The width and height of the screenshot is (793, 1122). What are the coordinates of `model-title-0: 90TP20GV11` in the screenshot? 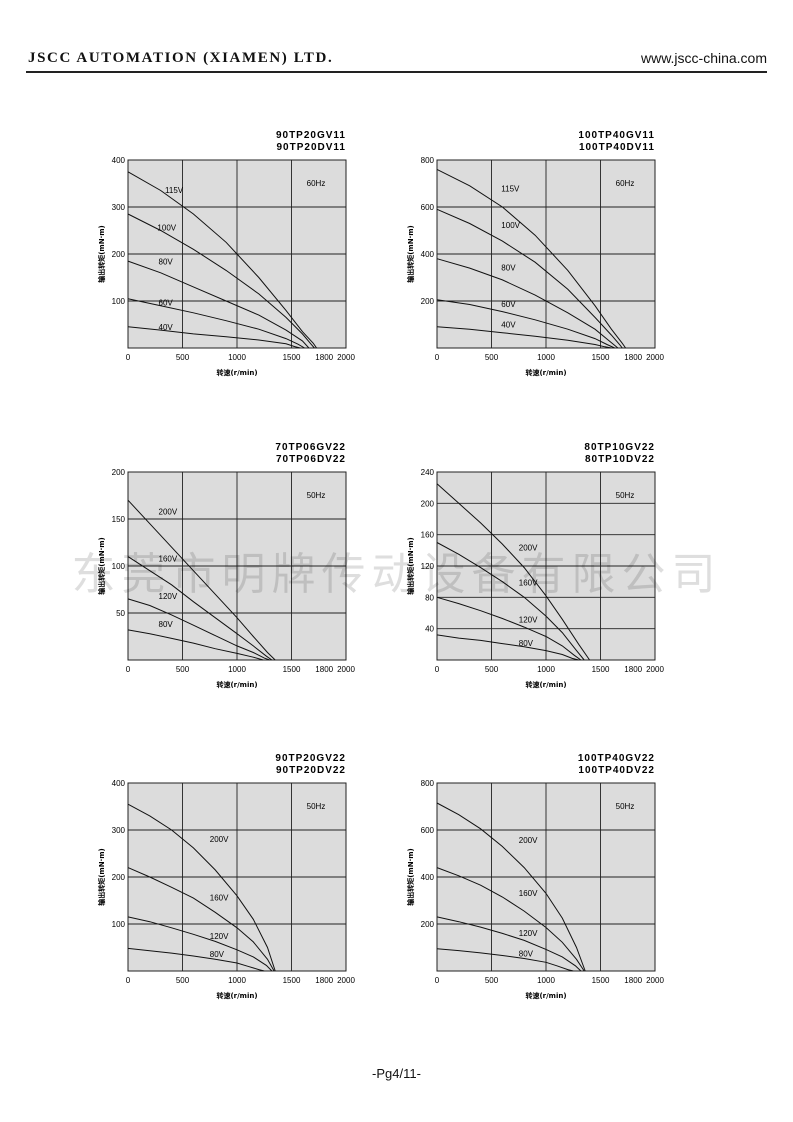 It's located at (311, 135).